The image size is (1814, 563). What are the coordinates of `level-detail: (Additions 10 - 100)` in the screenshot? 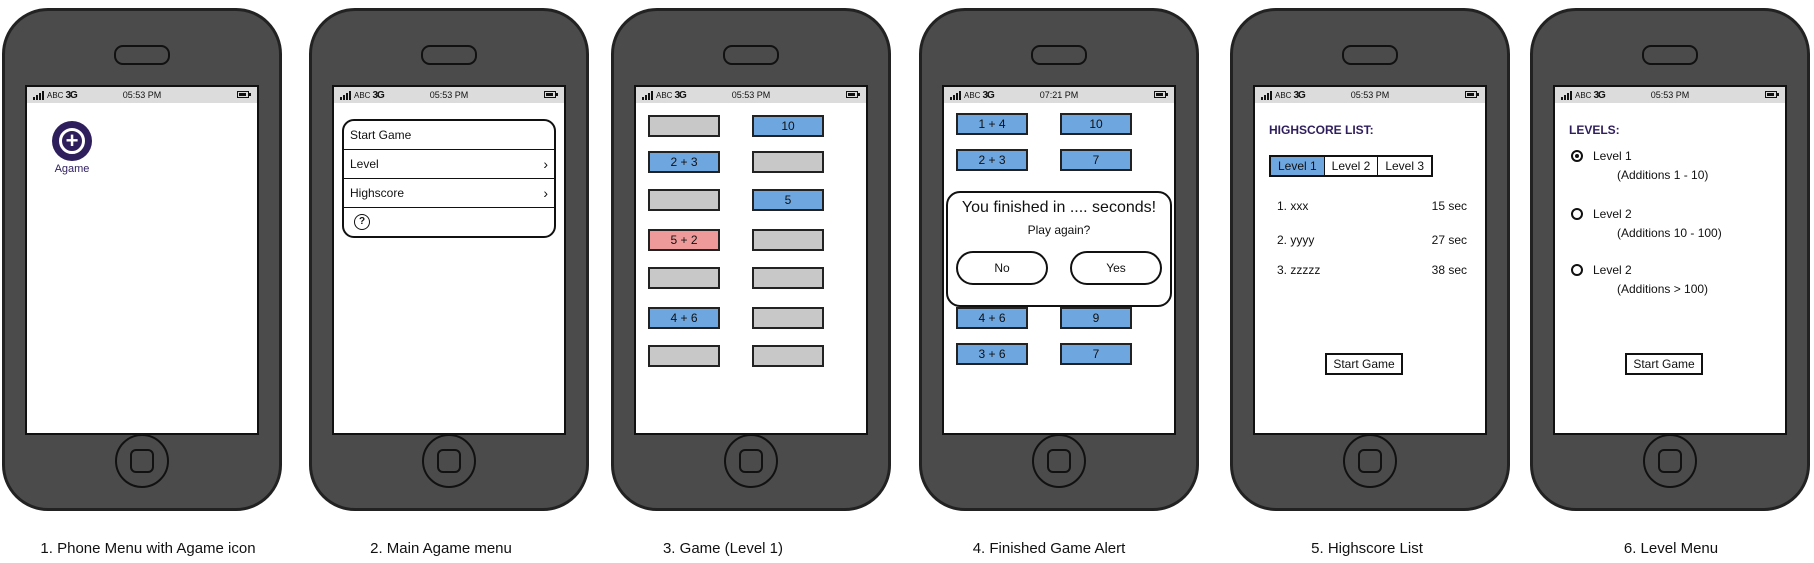 It's located at (1669, 233).